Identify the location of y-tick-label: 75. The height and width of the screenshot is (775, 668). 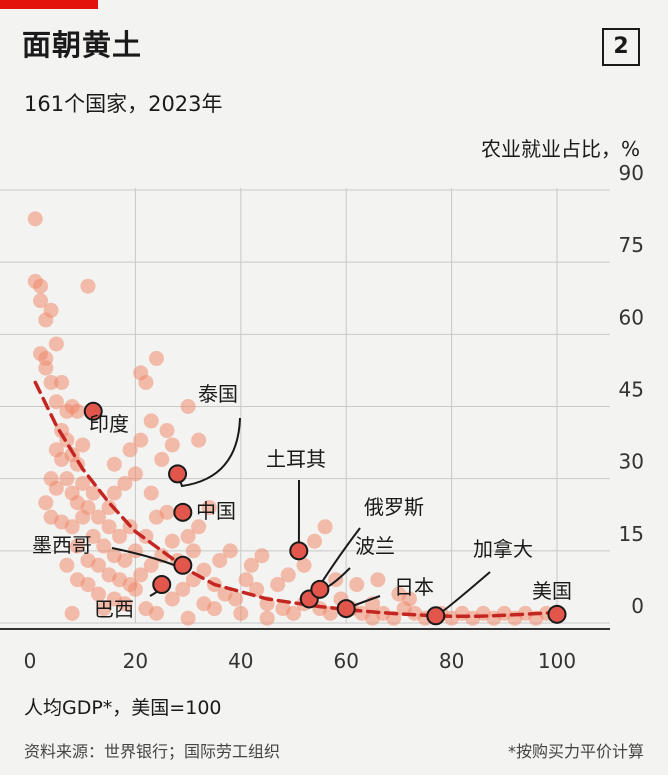
(631, 245).